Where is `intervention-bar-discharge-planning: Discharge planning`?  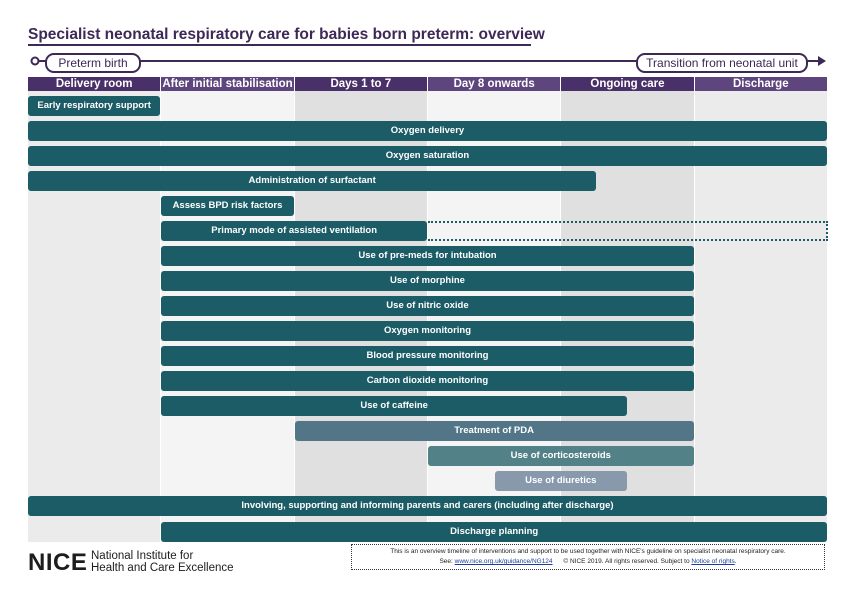 intervention-bar-discharge-planning: Discharge planning is located at coordinates (494, 532).